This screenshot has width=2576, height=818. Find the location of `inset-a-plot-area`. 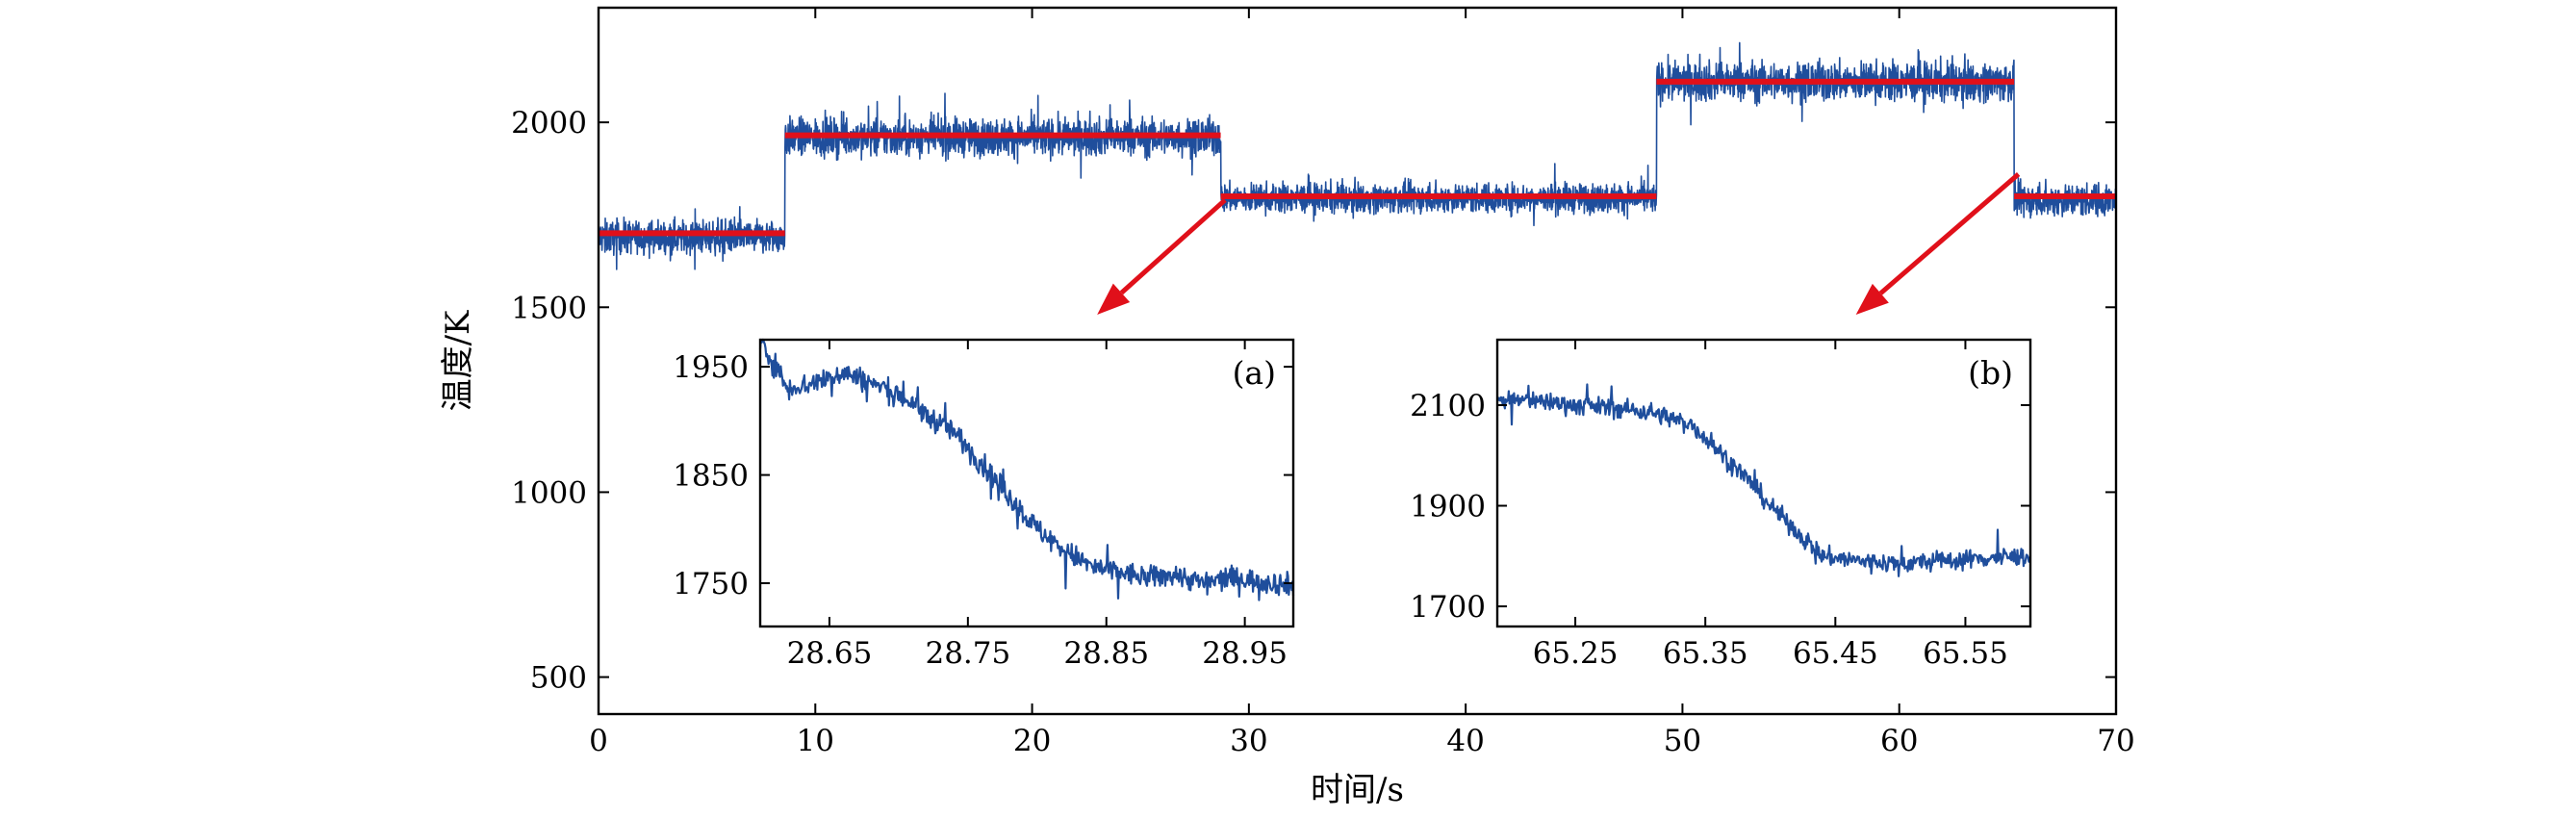

inset-a-plot-area is located at coordinates (1026, 483).